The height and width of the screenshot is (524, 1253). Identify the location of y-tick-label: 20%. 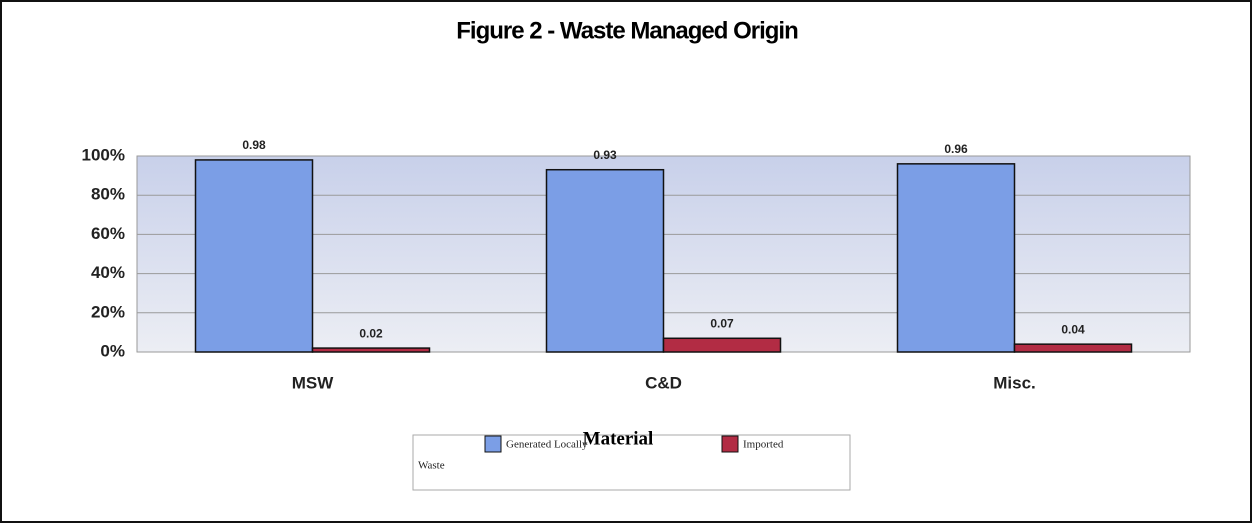
(108, 311).